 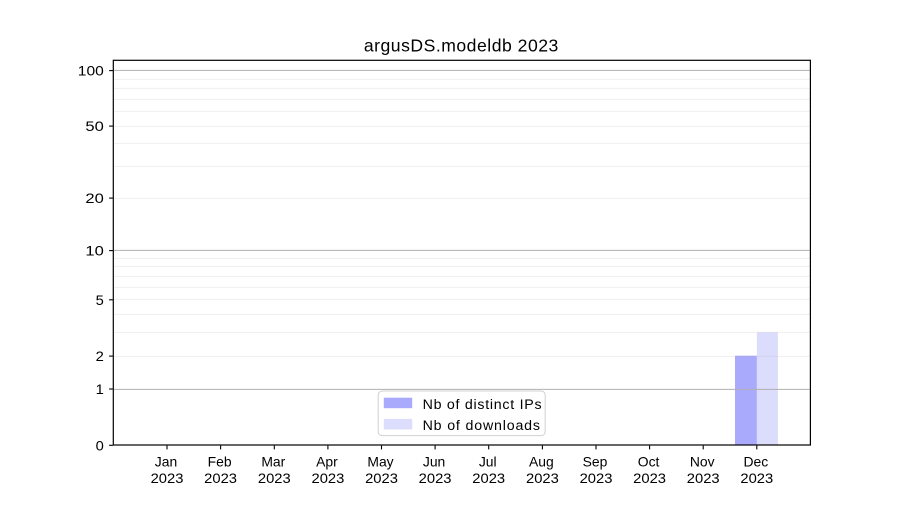 I want to click on svg-text: 0, so click(x=100, y=445).